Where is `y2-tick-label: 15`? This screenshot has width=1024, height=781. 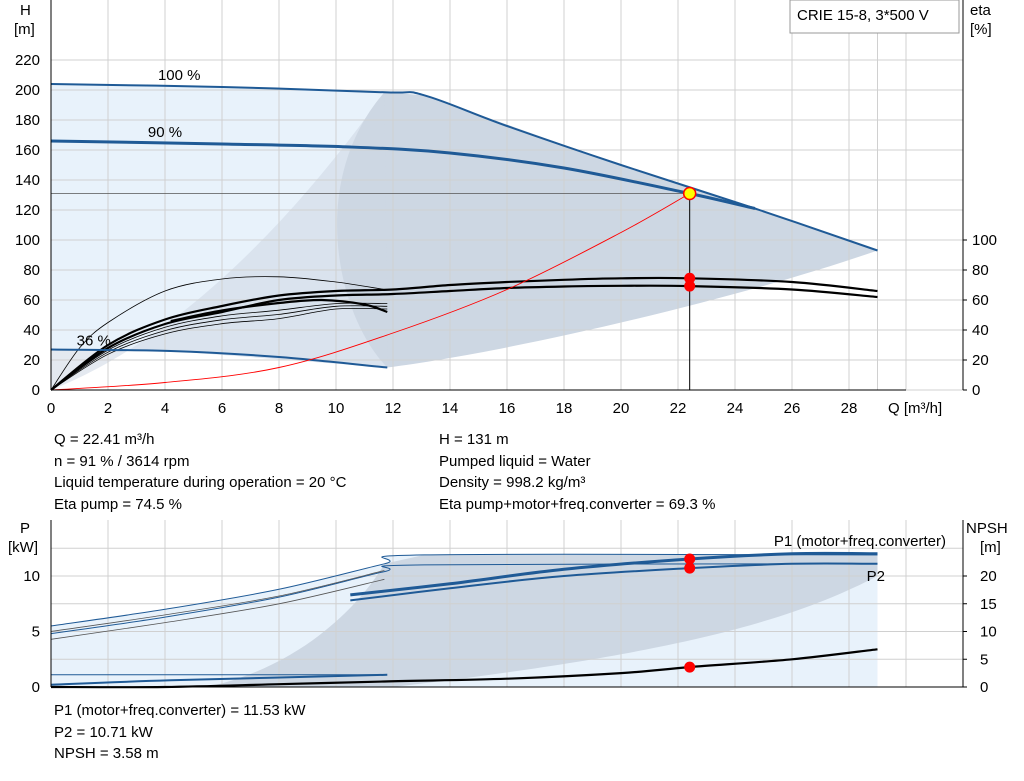
y2-tick-label: 15 is located at coordinates (988, 604).